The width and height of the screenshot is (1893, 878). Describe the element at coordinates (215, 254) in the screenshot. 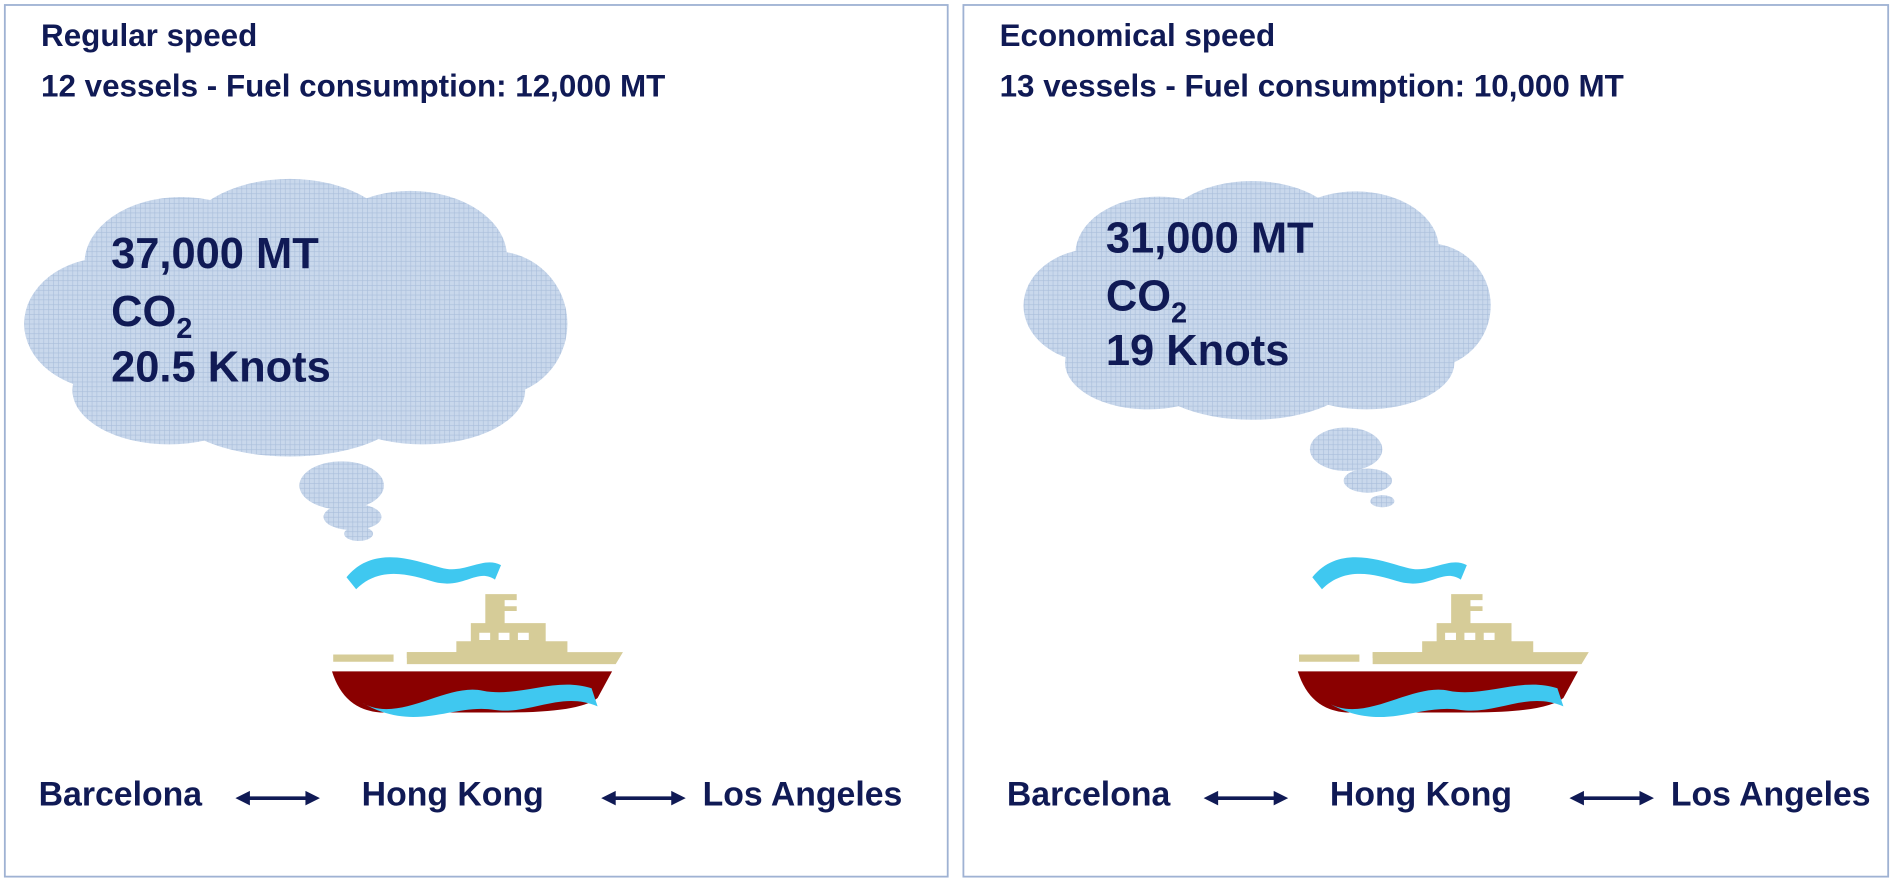

I see `co2-amount: 37,000 MT` at that location.